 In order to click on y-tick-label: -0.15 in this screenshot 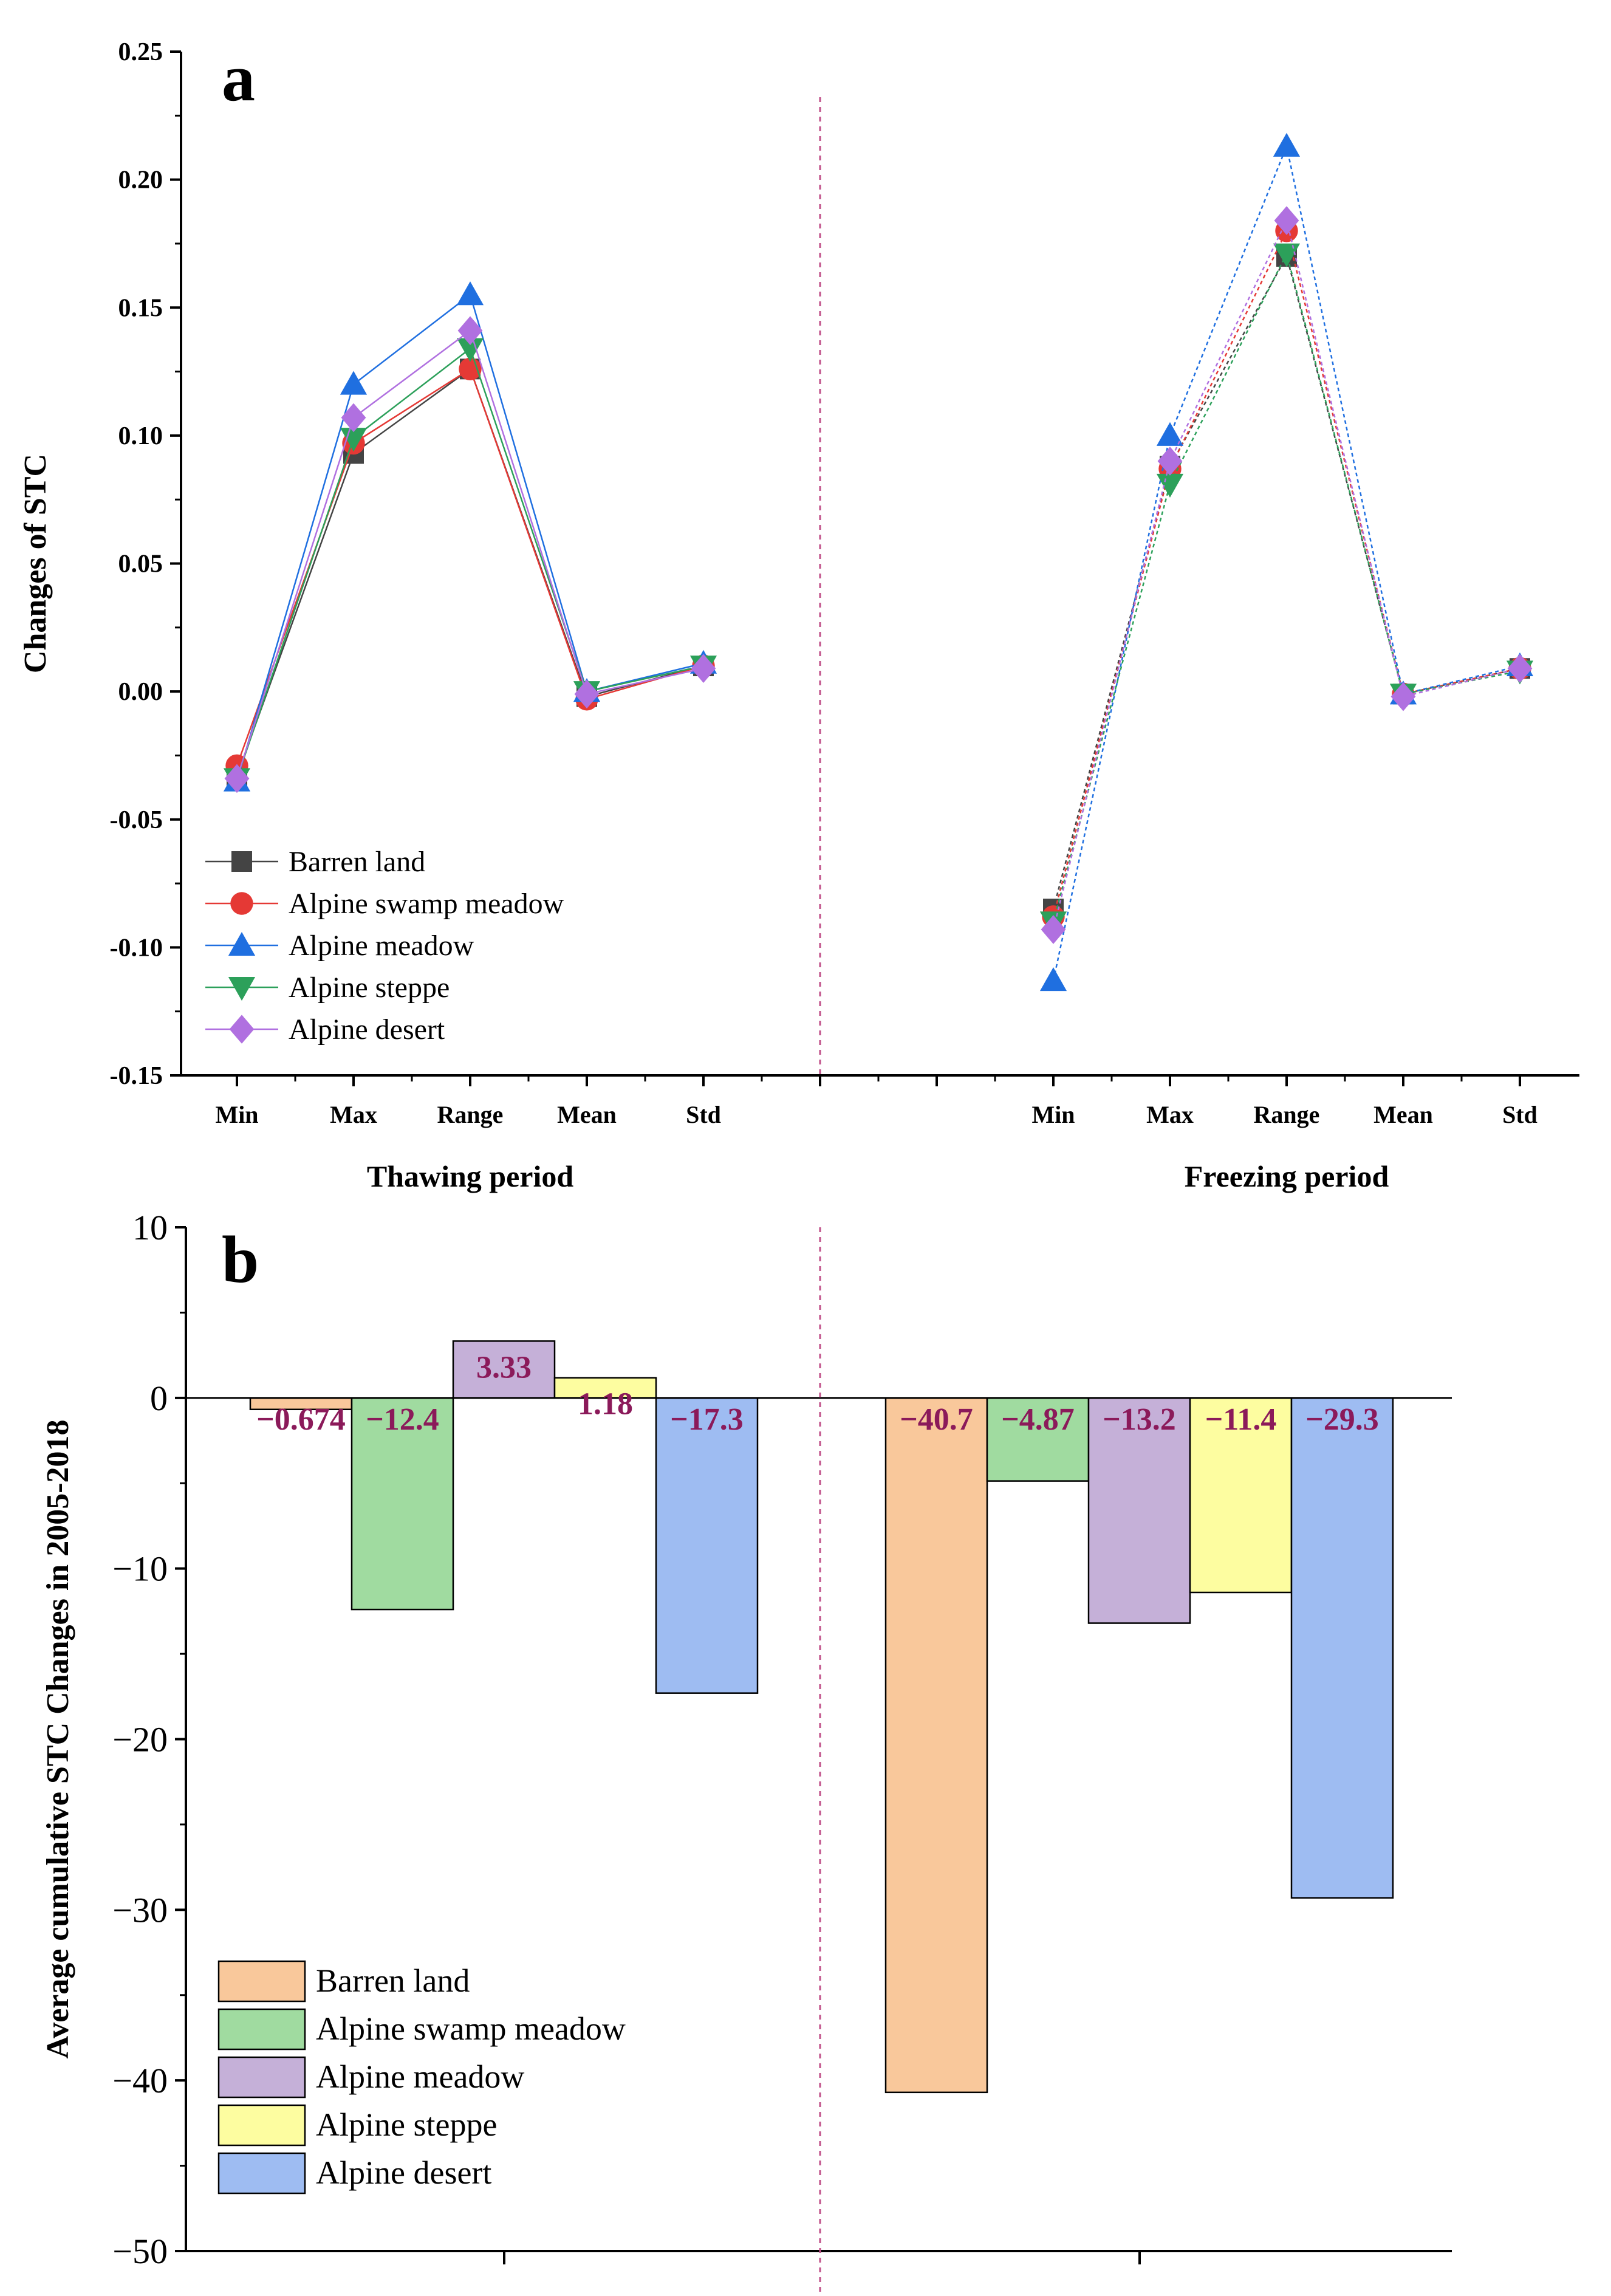, I will do `click(136, 1076)`.